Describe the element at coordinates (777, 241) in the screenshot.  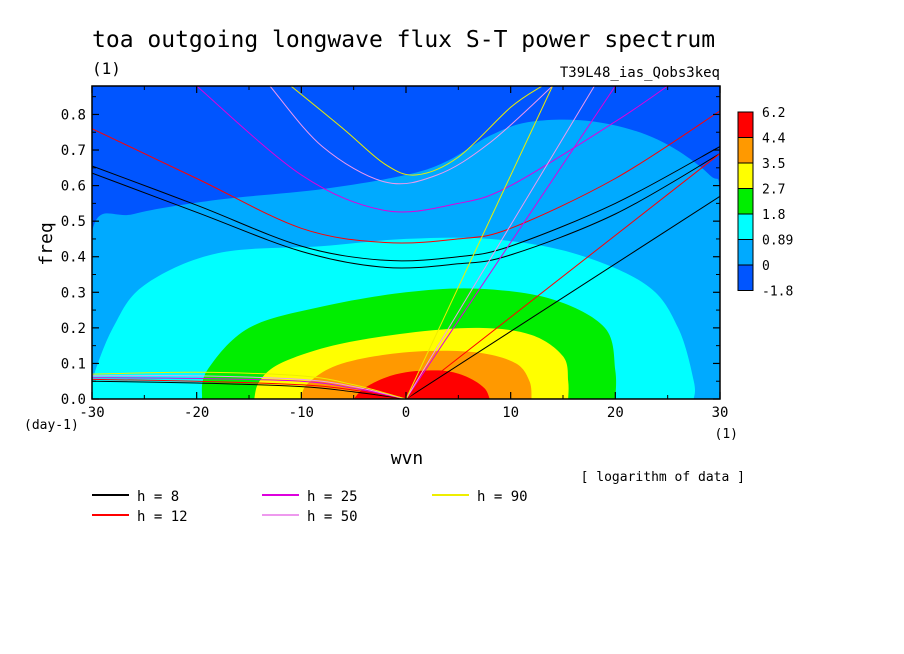
I see `colorbar-label: 0.89` at that location.